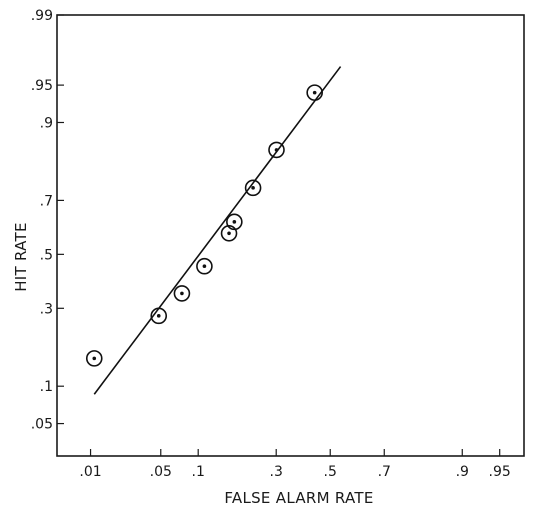 This screenshot has width=538, height=508. I want to click on x-tick-label: .05, so click(161, 472).